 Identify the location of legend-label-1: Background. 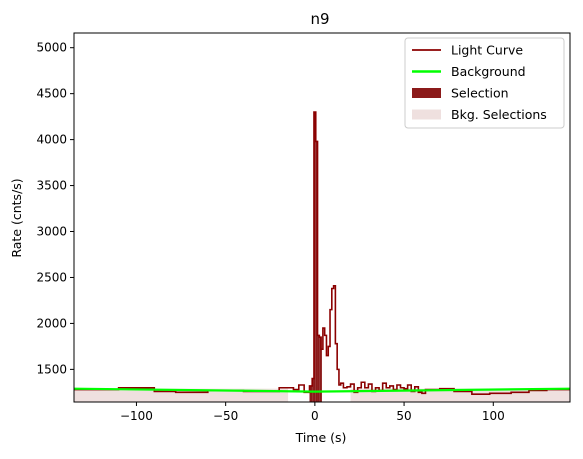
(488, 71).